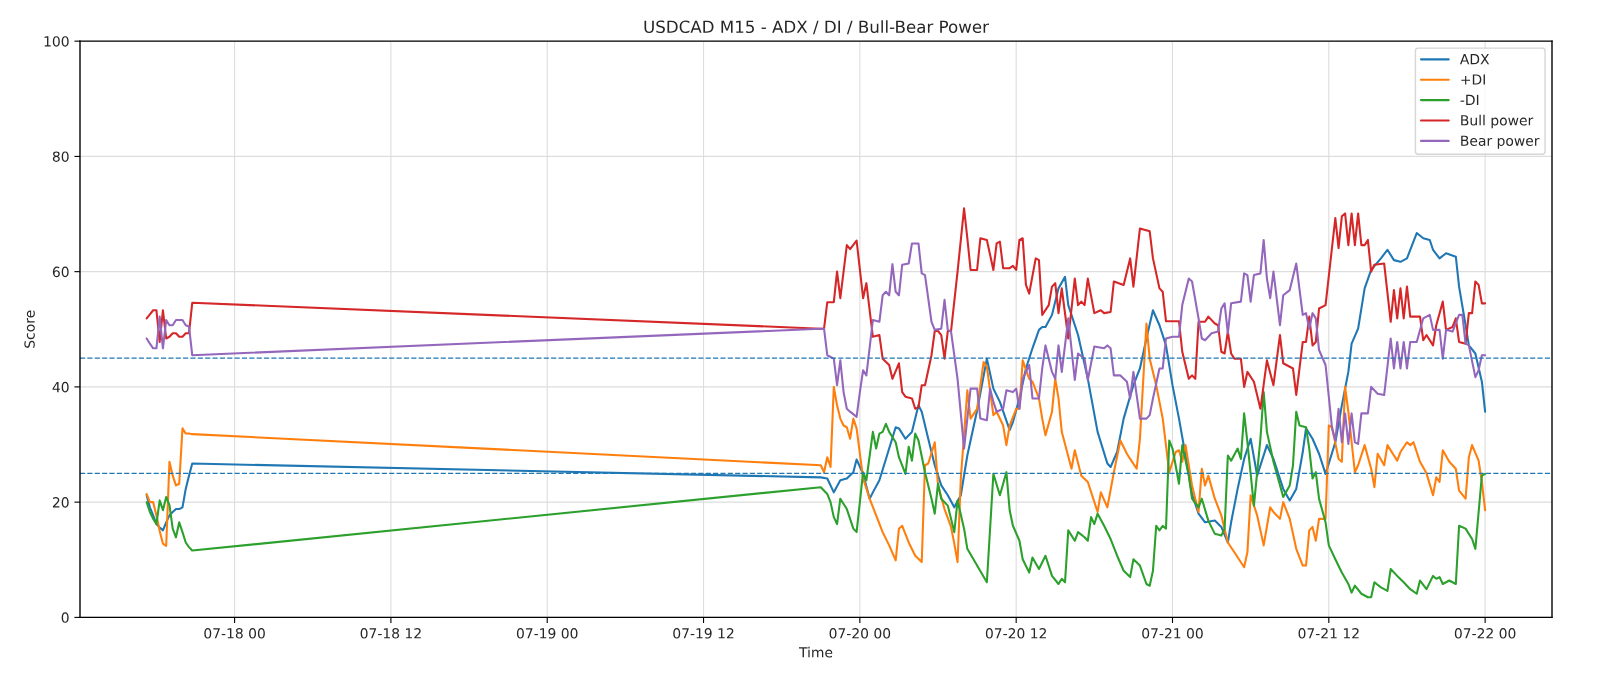 Image resolution: width=1600 pixels, height=686 pixels. What do you see at coordinates (29, 329) in the screenshot?
I see `y-axis-title: Score` at bounding box center [29, 329].